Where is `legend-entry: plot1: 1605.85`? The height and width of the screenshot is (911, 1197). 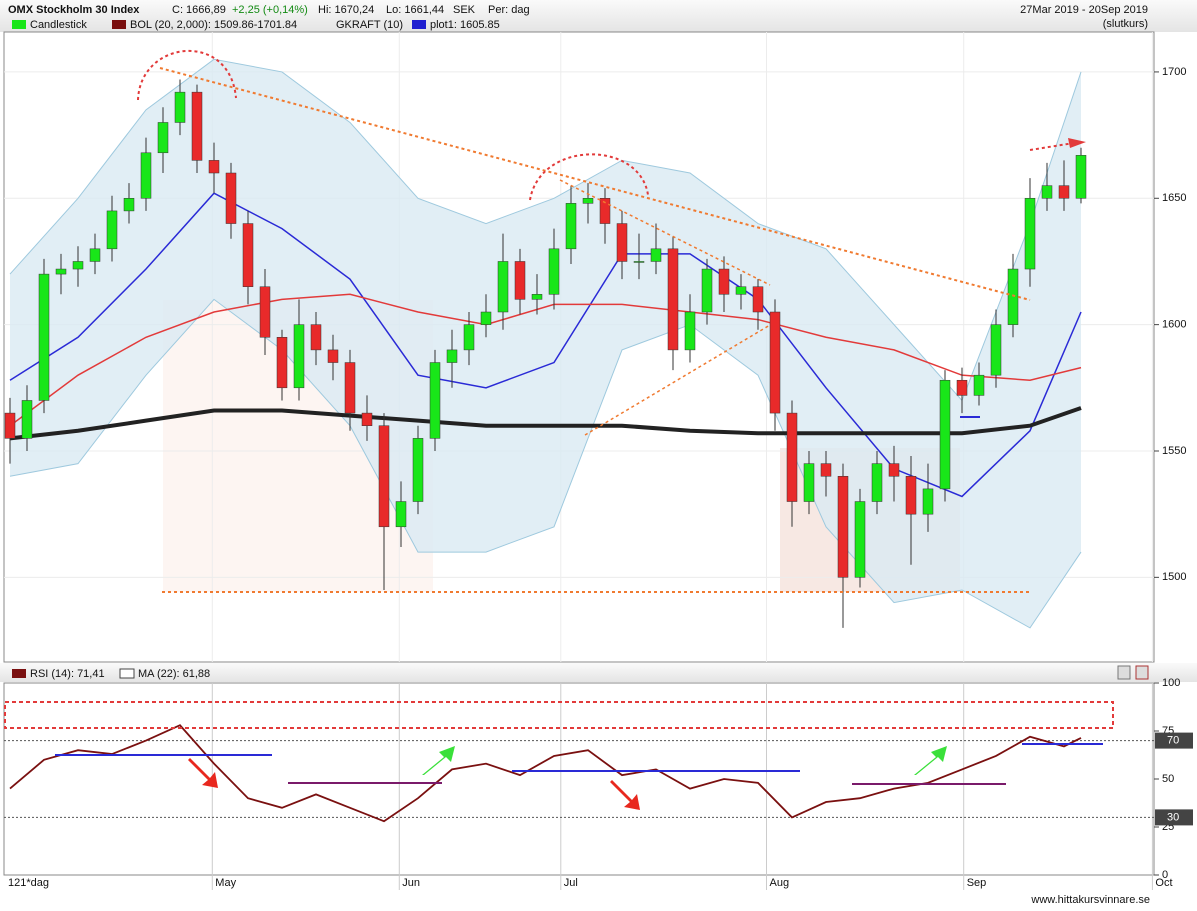 legend-entry: plot1: 1605.85 is located at coordinates (465, 25).